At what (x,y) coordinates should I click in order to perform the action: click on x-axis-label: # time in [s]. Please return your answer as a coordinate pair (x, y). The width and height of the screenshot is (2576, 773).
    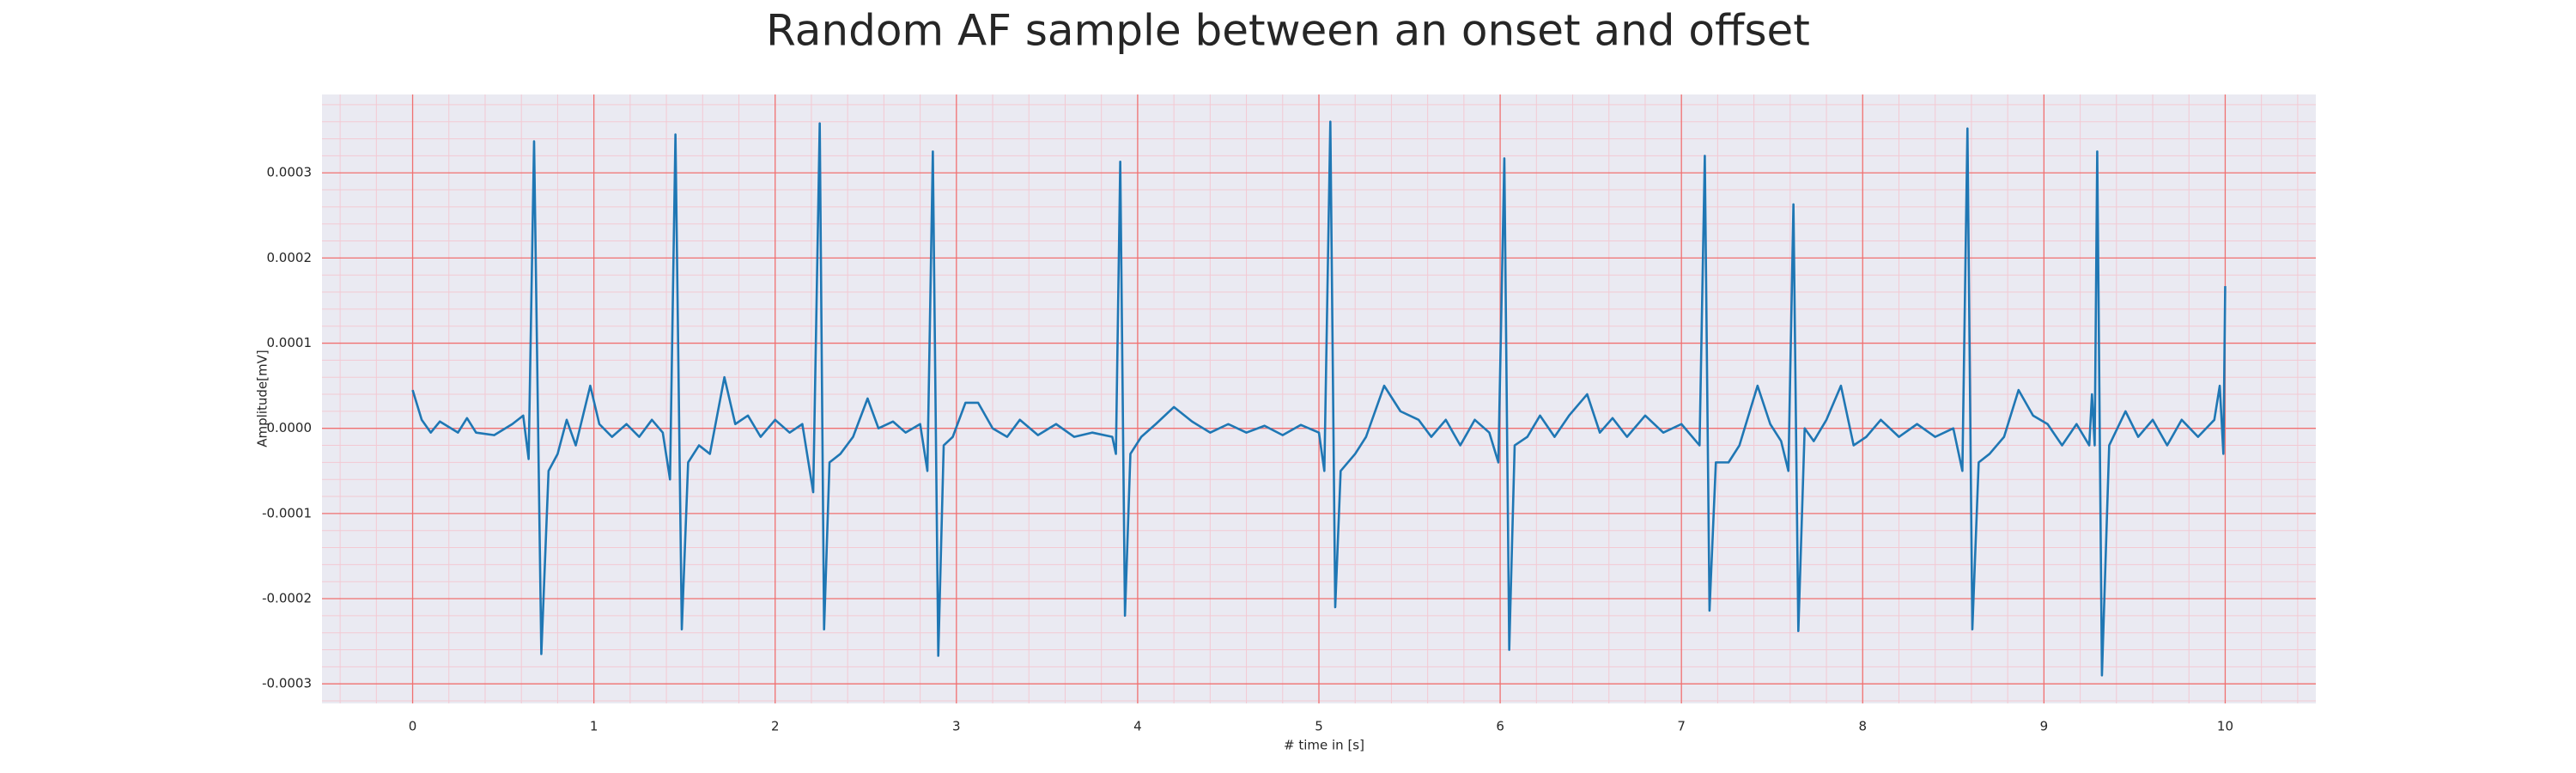
    Looking at the image, I should click on (1324, 745).